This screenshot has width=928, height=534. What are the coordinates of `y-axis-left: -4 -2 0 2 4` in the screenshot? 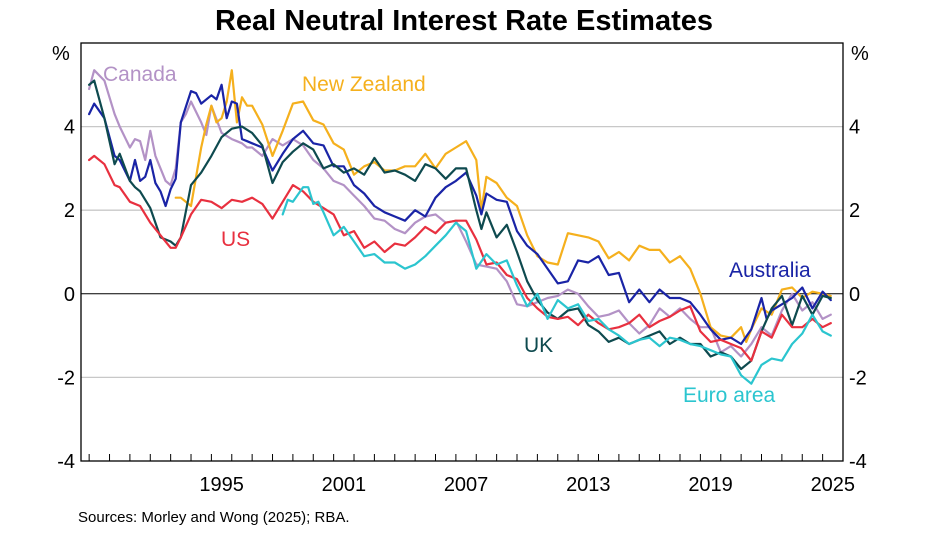 It's located at (66, 295).